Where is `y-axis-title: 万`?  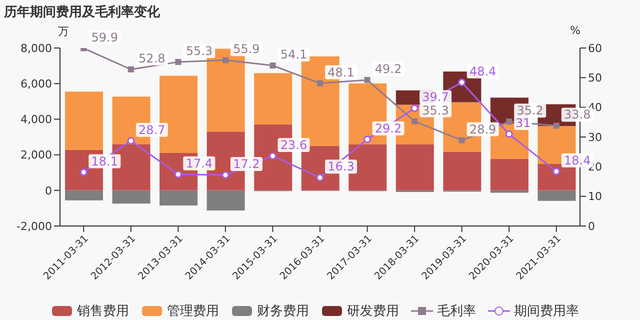 y-axis-title: 万 is located at coordinates (63, 31).